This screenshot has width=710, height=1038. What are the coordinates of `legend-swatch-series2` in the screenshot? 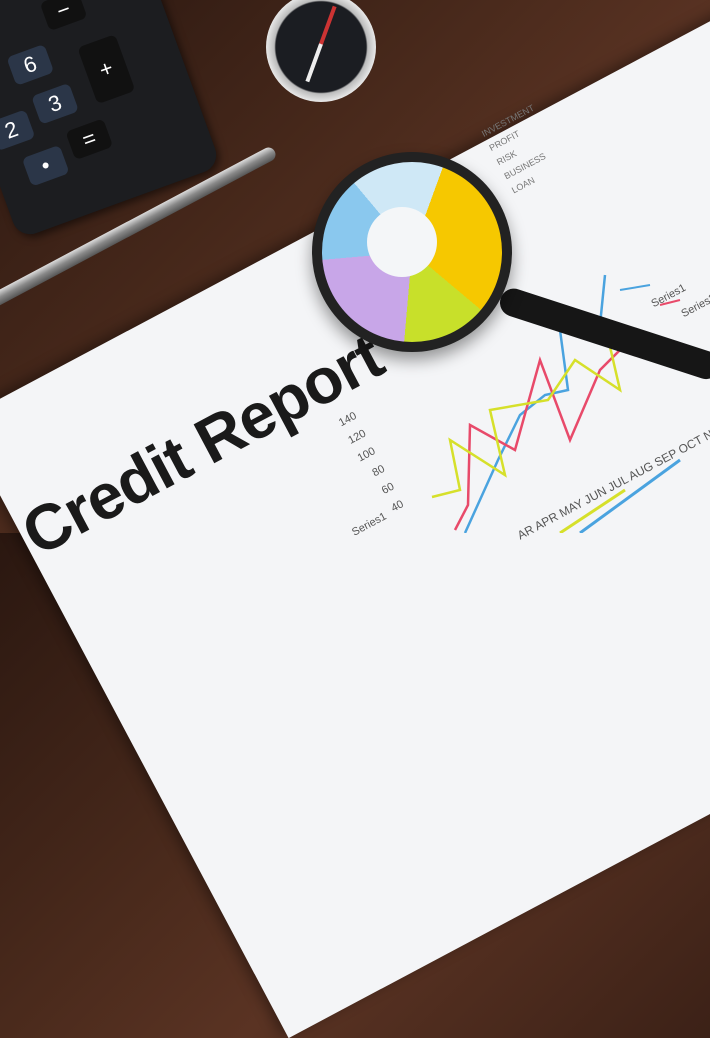 It's located at (670, 302).